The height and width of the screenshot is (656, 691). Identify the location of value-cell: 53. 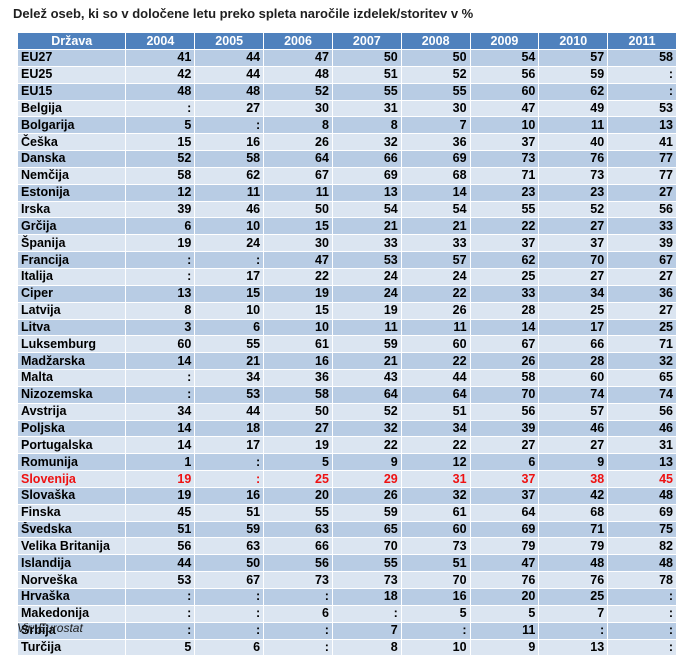
(642, 108).